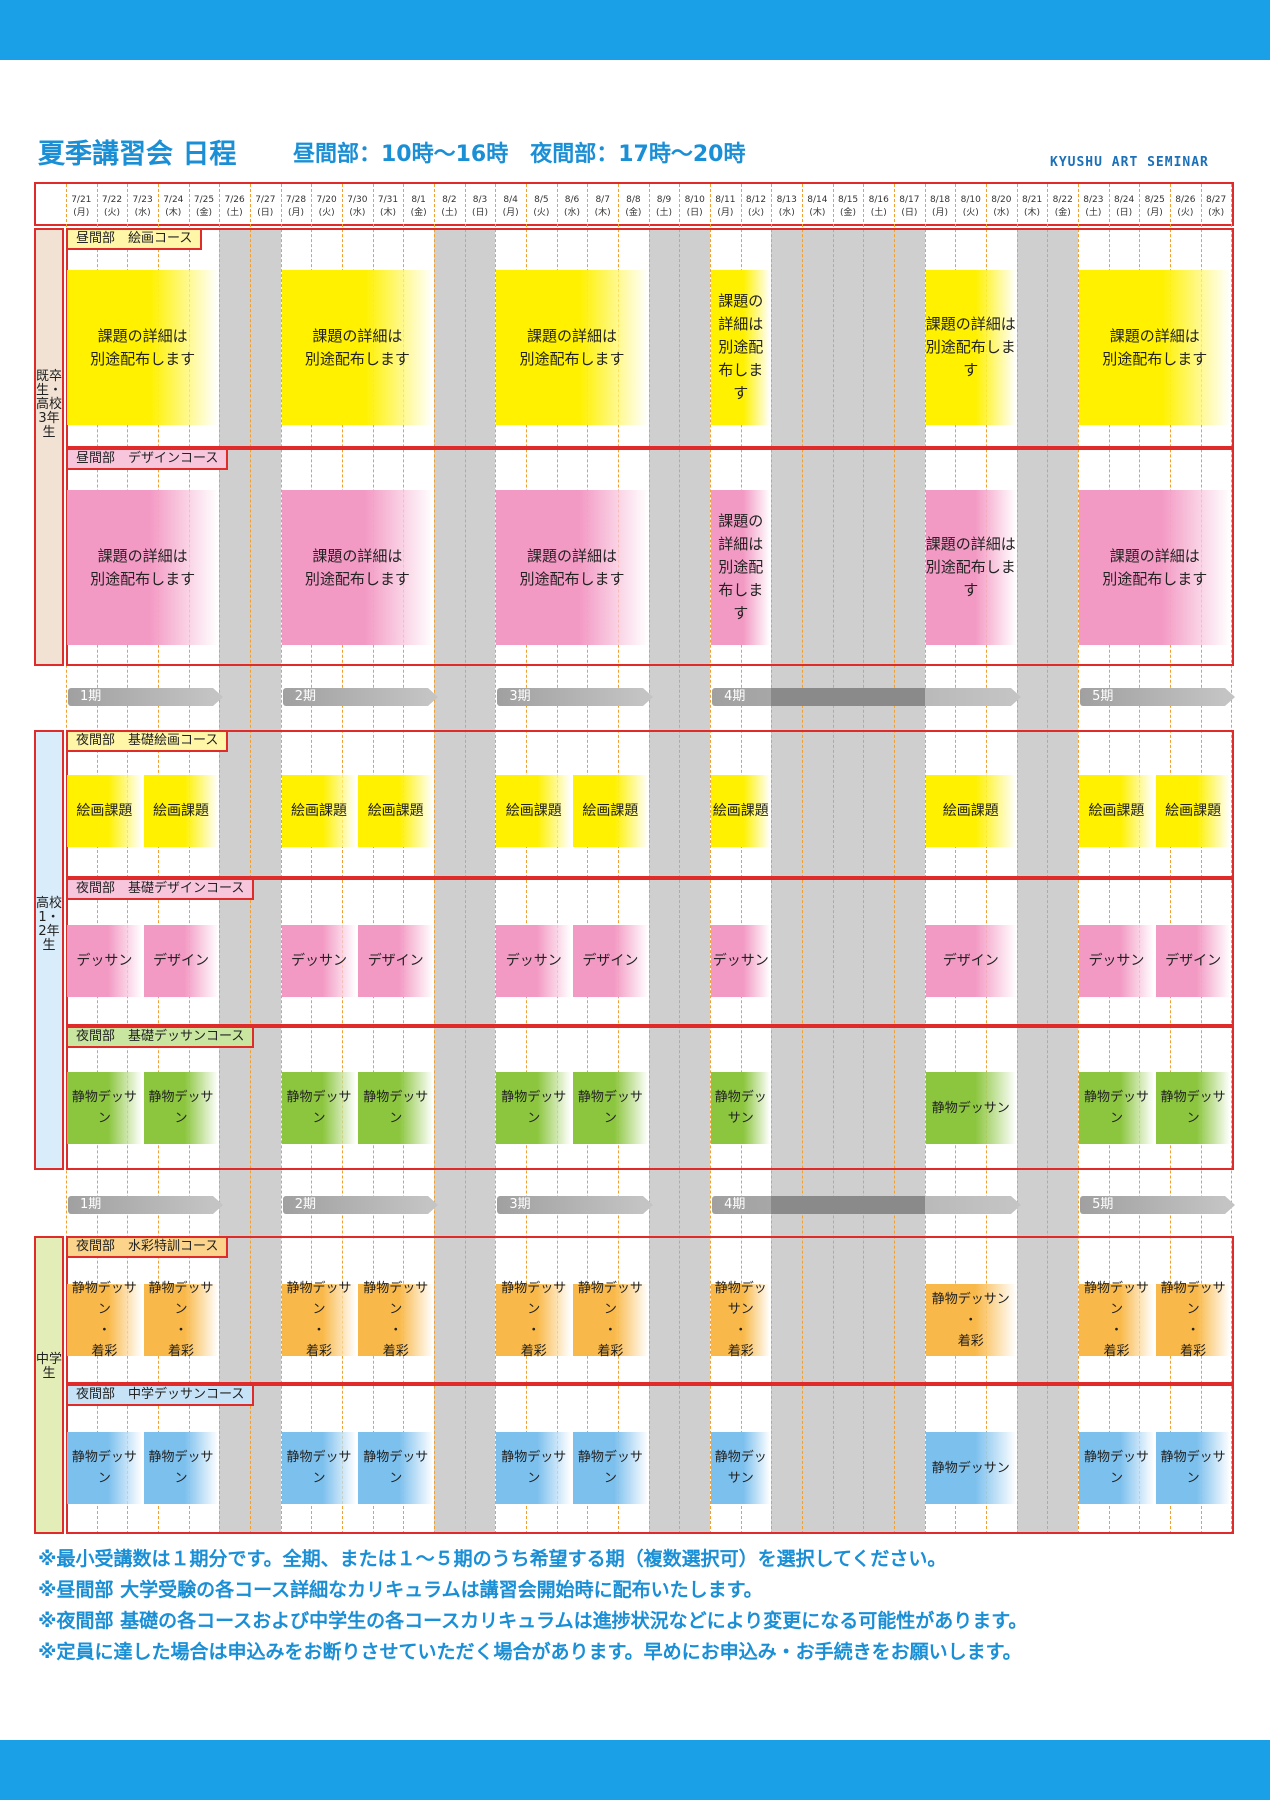  What do you see at coordinates (695, 207) in the screenshot?
I see `date-label: 8/10 (日)` at bounding box center [695, 207].